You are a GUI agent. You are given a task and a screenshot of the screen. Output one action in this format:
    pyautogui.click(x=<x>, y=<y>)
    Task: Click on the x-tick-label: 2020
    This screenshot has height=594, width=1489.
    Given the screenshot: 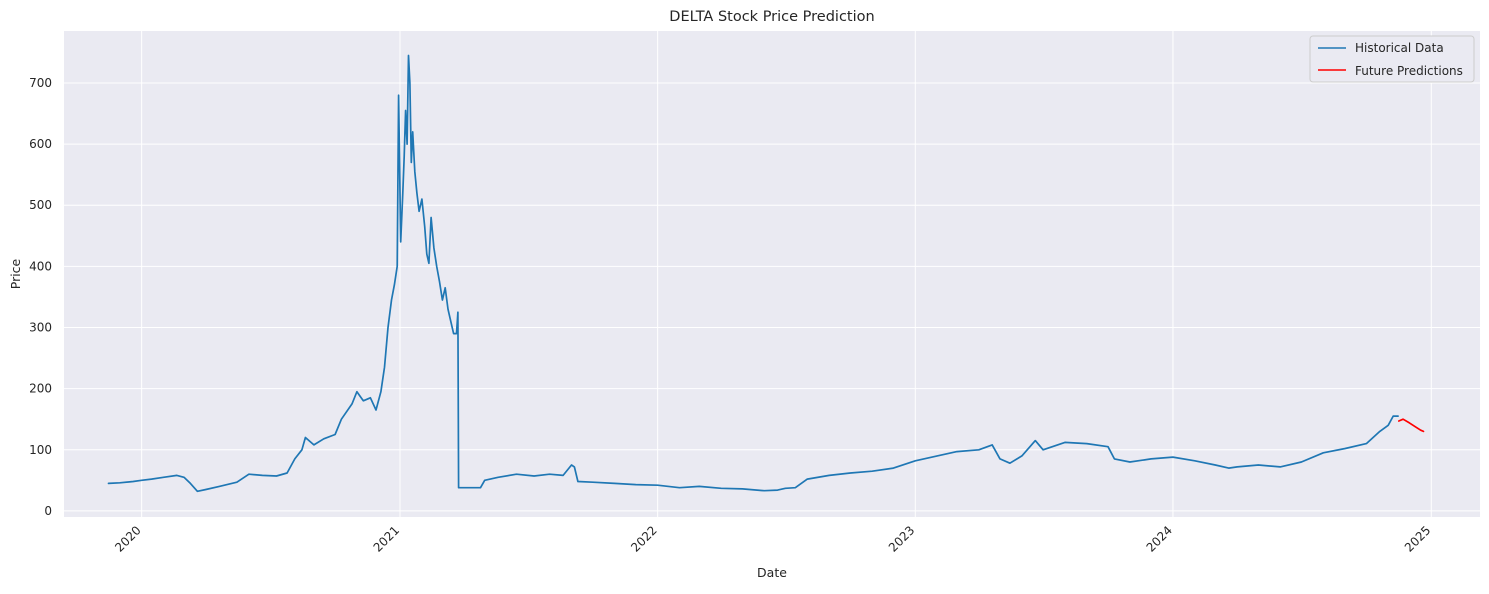 What is the action you would take?
    pyautogui.click(x=127, y=538)
    